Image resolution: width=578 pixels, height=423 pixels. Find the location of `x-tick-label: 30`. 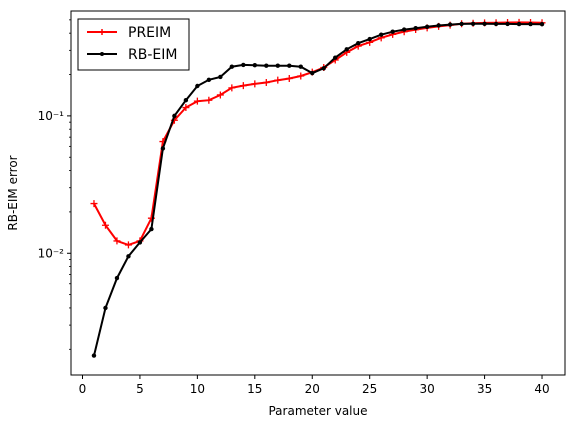

x-tick-label: 30 is located at coordinates (426, 389).